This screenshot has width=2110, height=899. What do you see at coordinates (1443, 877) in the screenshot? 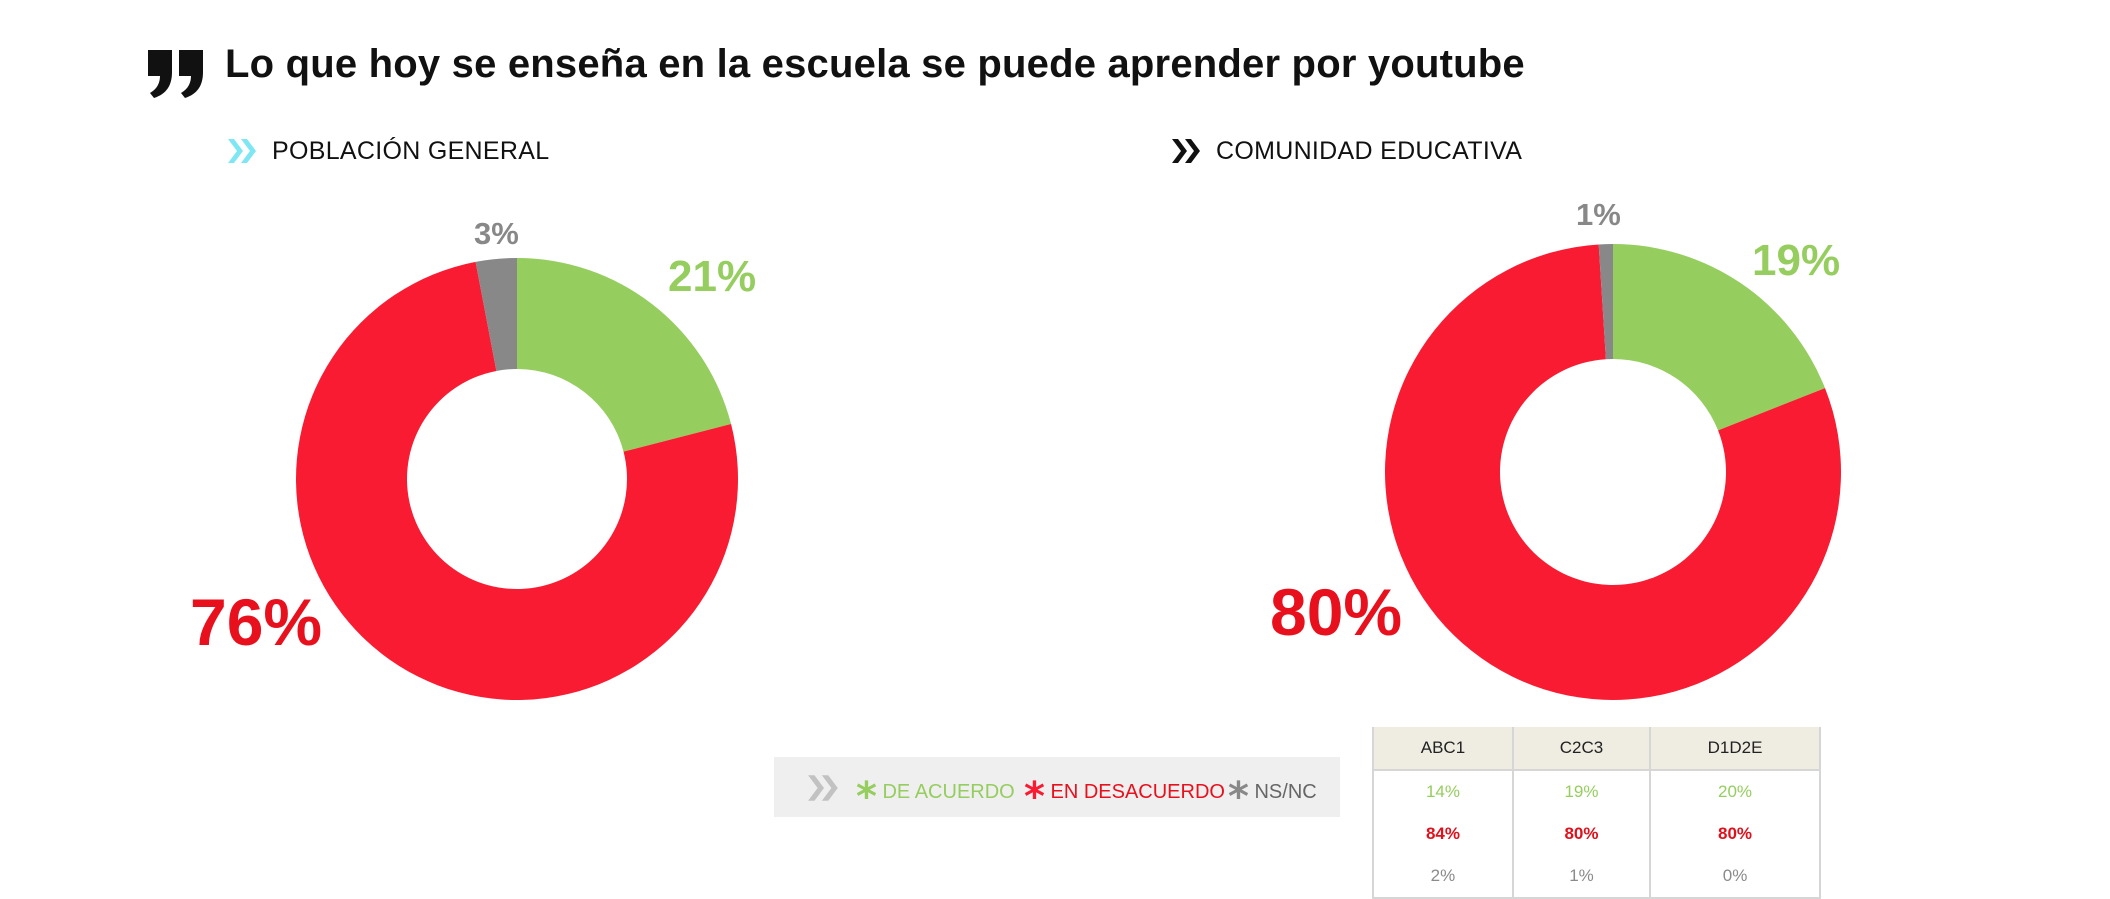
I see `table-cell: 2%` at bounding box center [1443, 877].